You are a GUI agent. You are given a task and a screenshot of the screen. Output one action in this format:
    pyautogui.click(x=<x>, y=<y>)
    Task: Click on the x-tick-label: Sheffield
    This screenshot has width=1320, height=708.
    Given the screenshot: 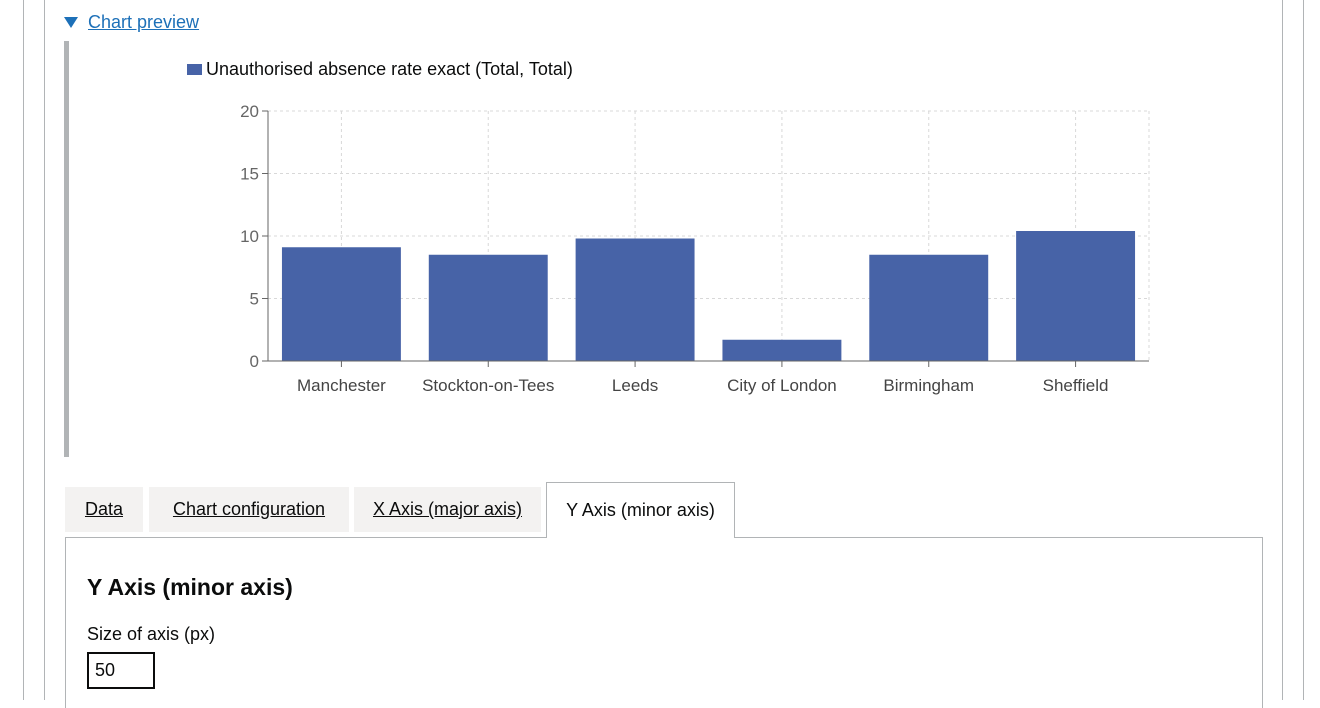 What is the action you would take?
    pyautogui.click(x=1076, y=385)
    